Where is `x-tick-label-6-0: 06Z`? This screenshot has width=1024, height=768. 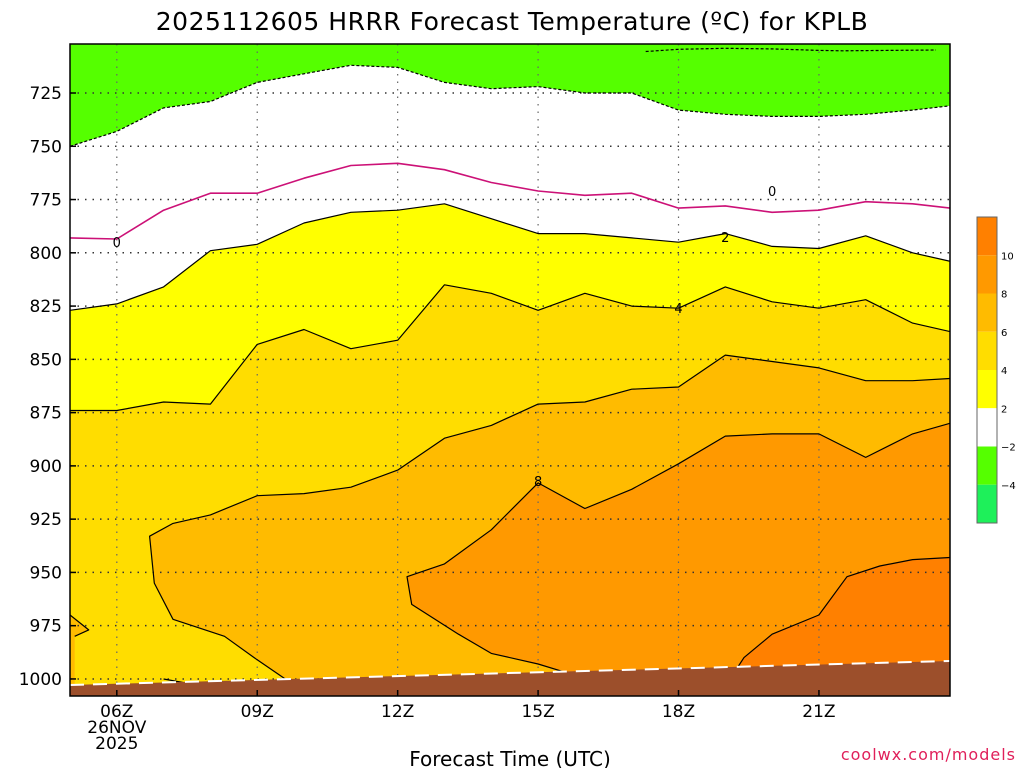 x-tick-label-6-0: 06Z is located at coordinates (116, 712).